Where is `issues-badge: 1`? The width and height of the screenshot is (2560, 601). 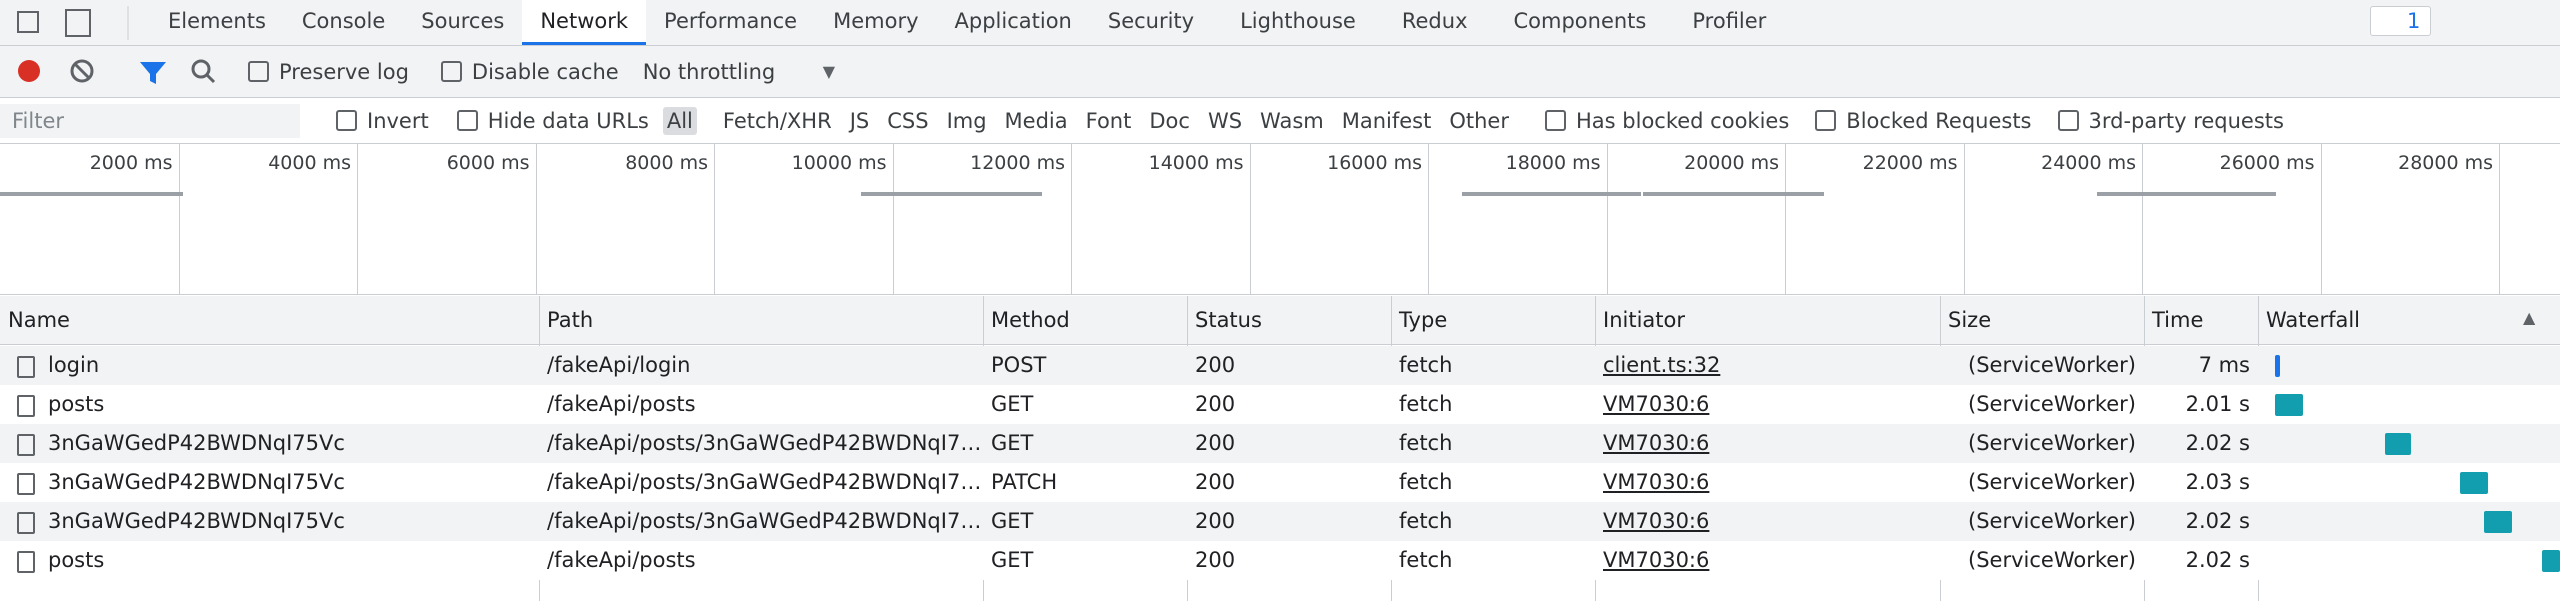 issues-badge: 1 is located at coordinates (2401, 21).